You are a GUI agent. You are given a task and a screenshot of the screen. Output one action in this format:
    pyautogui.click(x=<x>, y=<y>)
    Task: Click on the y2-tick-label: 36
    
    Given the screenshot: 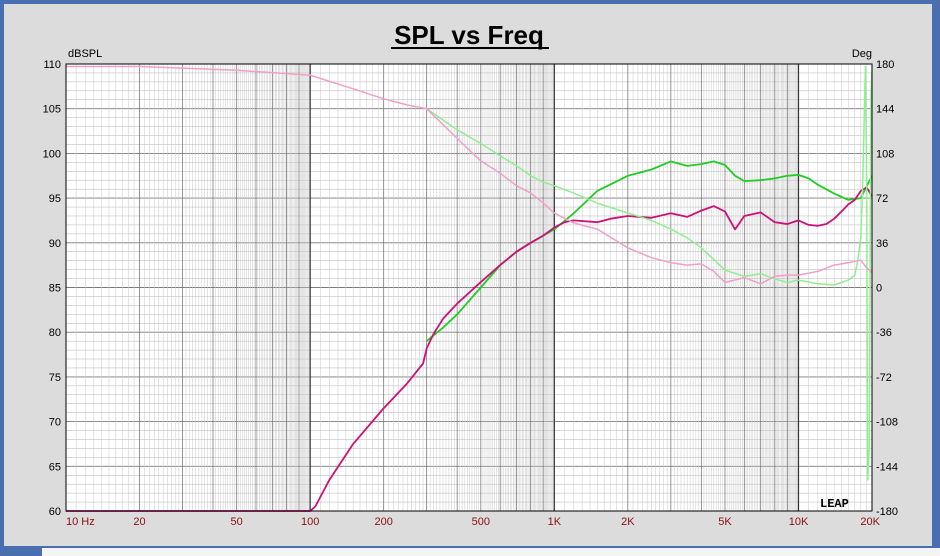 What is the action you would take?
    pyautogui.click(x=882, y=244)
    